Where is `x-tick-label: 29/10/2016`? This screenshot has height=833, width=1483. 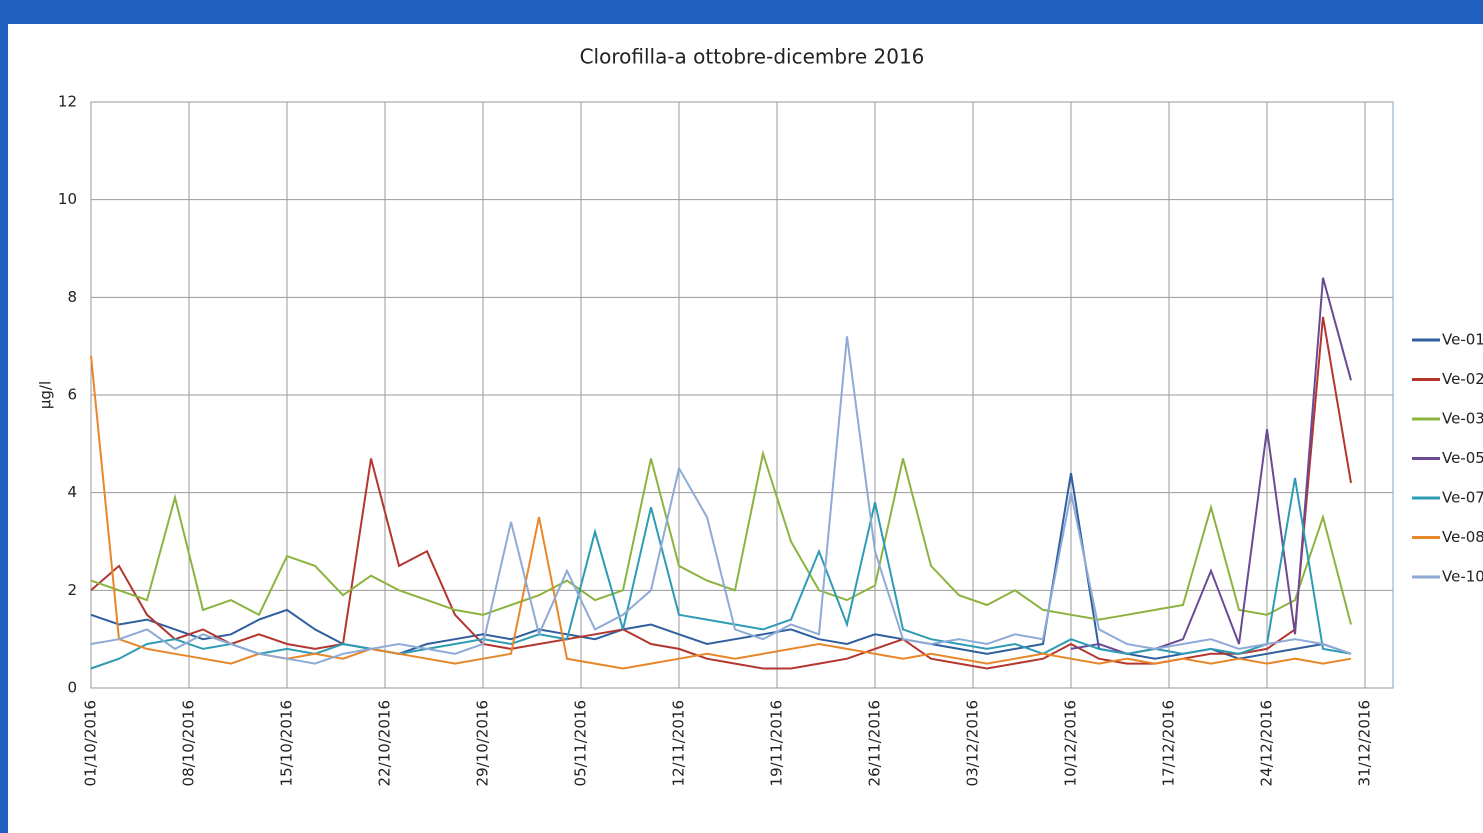
x-tick-label: 29/10/2016 is located at coordinates (483, 743).